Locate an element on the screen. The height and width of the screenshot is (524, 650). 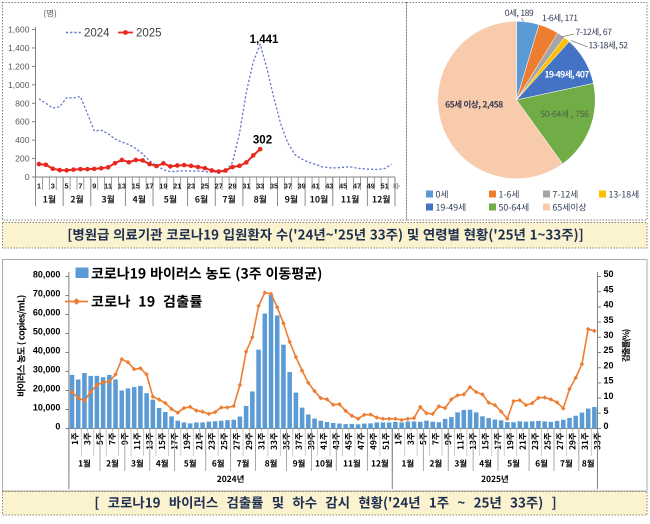
svg-text: 600 is located at coordinates (22, 122).